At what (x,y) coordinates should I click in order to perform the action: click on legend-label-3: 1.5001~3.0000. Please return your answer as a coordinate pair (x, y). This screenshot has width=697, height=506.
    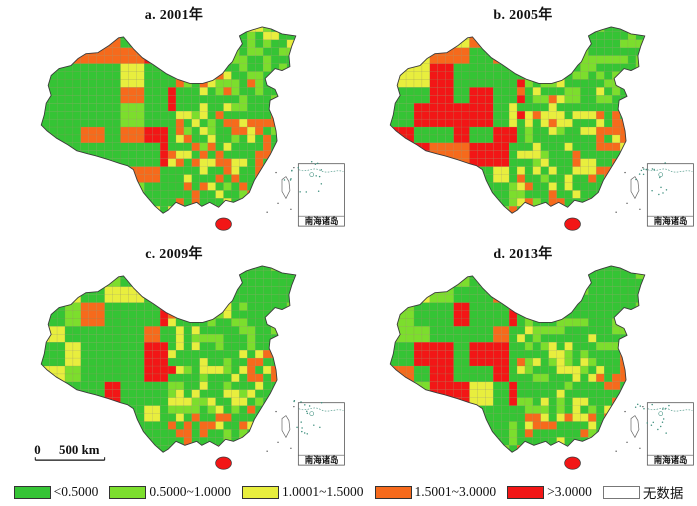
    Looking at the image, I should click on (455, 491).